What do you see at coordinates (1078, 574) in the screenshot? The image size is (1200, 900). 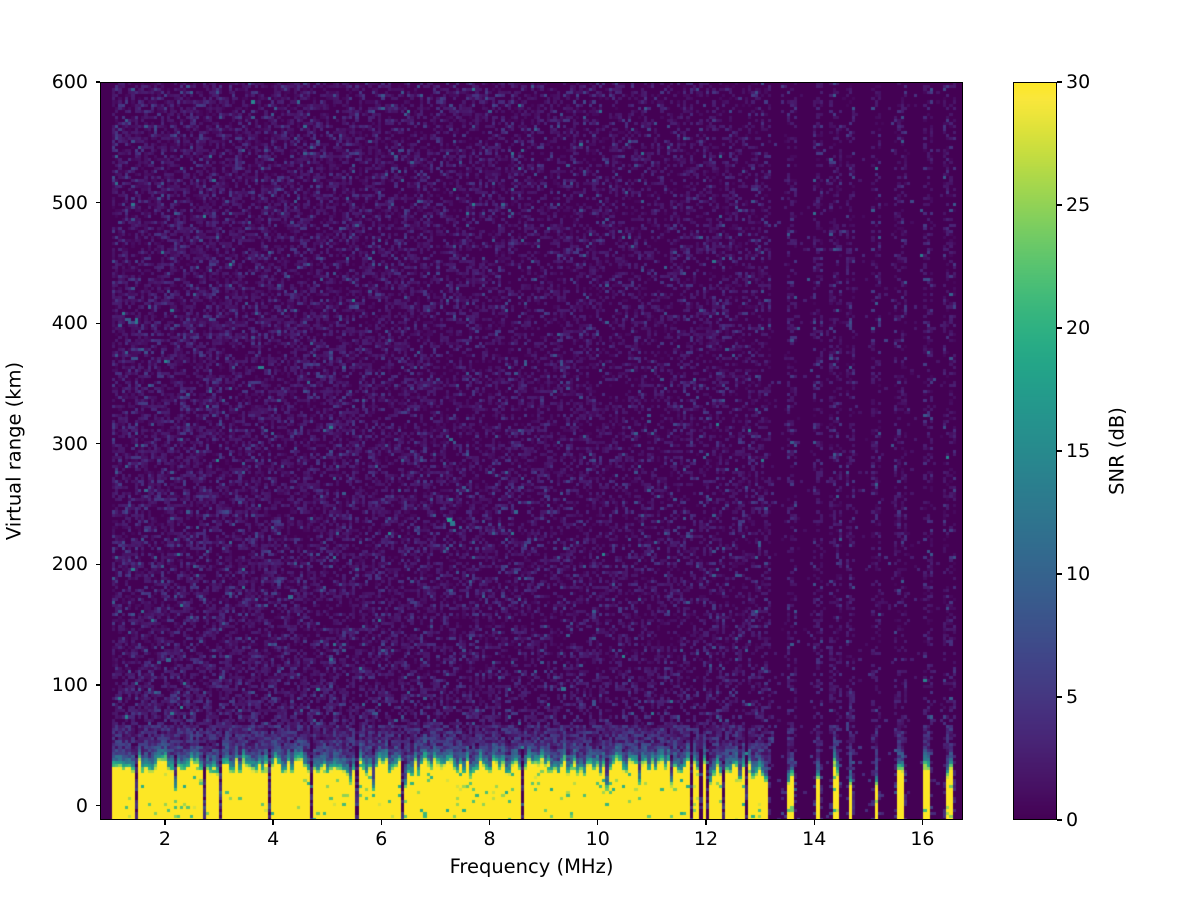 I see `colorbar-tick-label: 10` at bounding box center [1078, 574].